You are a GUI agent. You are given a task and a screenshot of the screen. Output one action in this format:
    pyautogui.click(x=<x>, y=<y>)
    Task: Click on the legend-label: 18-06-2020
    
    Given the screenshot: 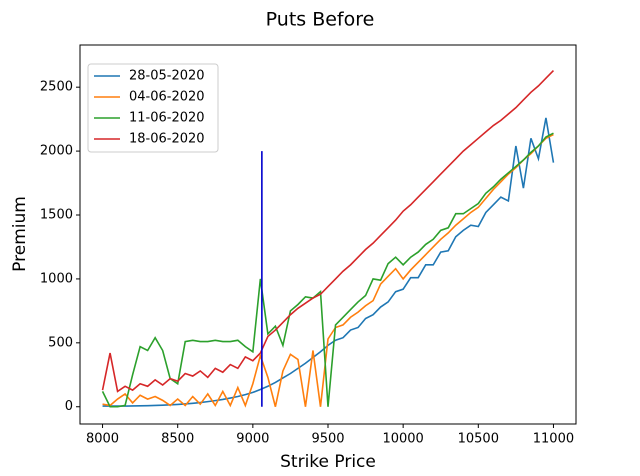 What is the action you would take?
    pyautogui.click(x=167, y=139)
    